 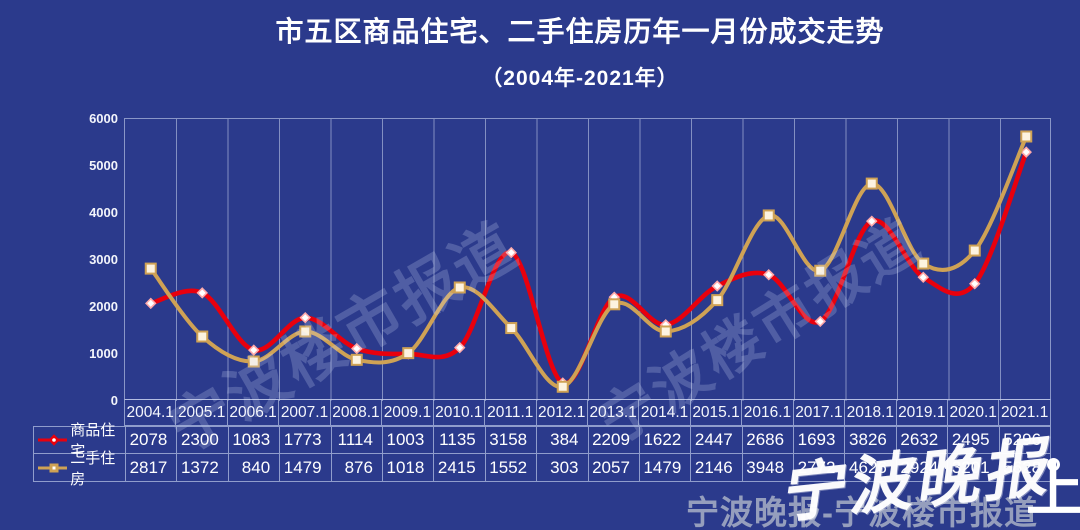 What do you see at coordinates (972, 412) in the screenshot?
I see `x-axis-label: 2020.1` at bounding box center [972, 412].